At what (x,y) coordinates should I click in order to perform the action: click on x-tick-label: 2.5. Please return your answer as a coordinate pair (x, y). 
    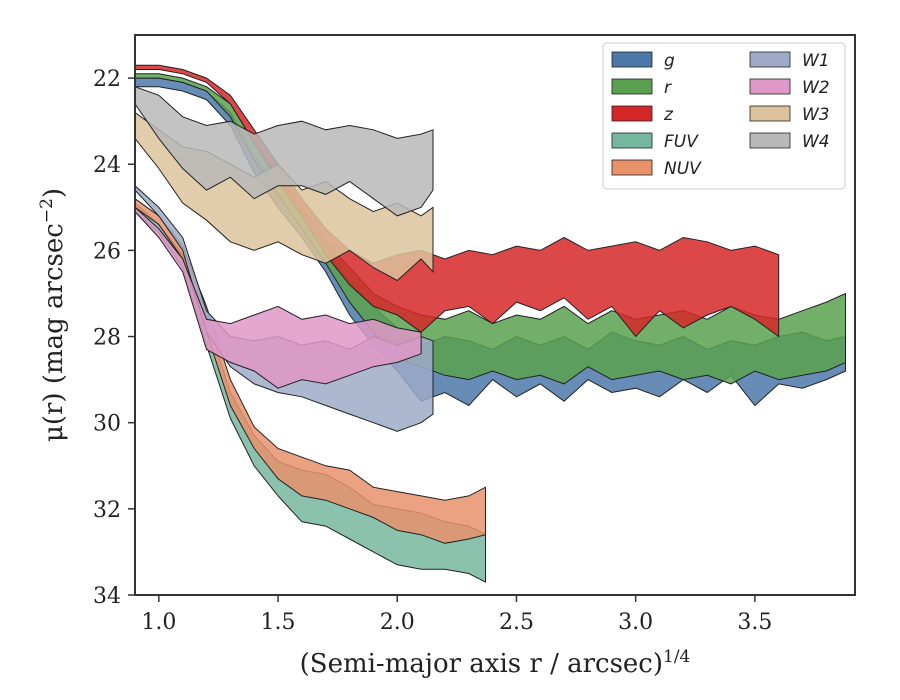
    Looking at the image, I should click on (516, 622).